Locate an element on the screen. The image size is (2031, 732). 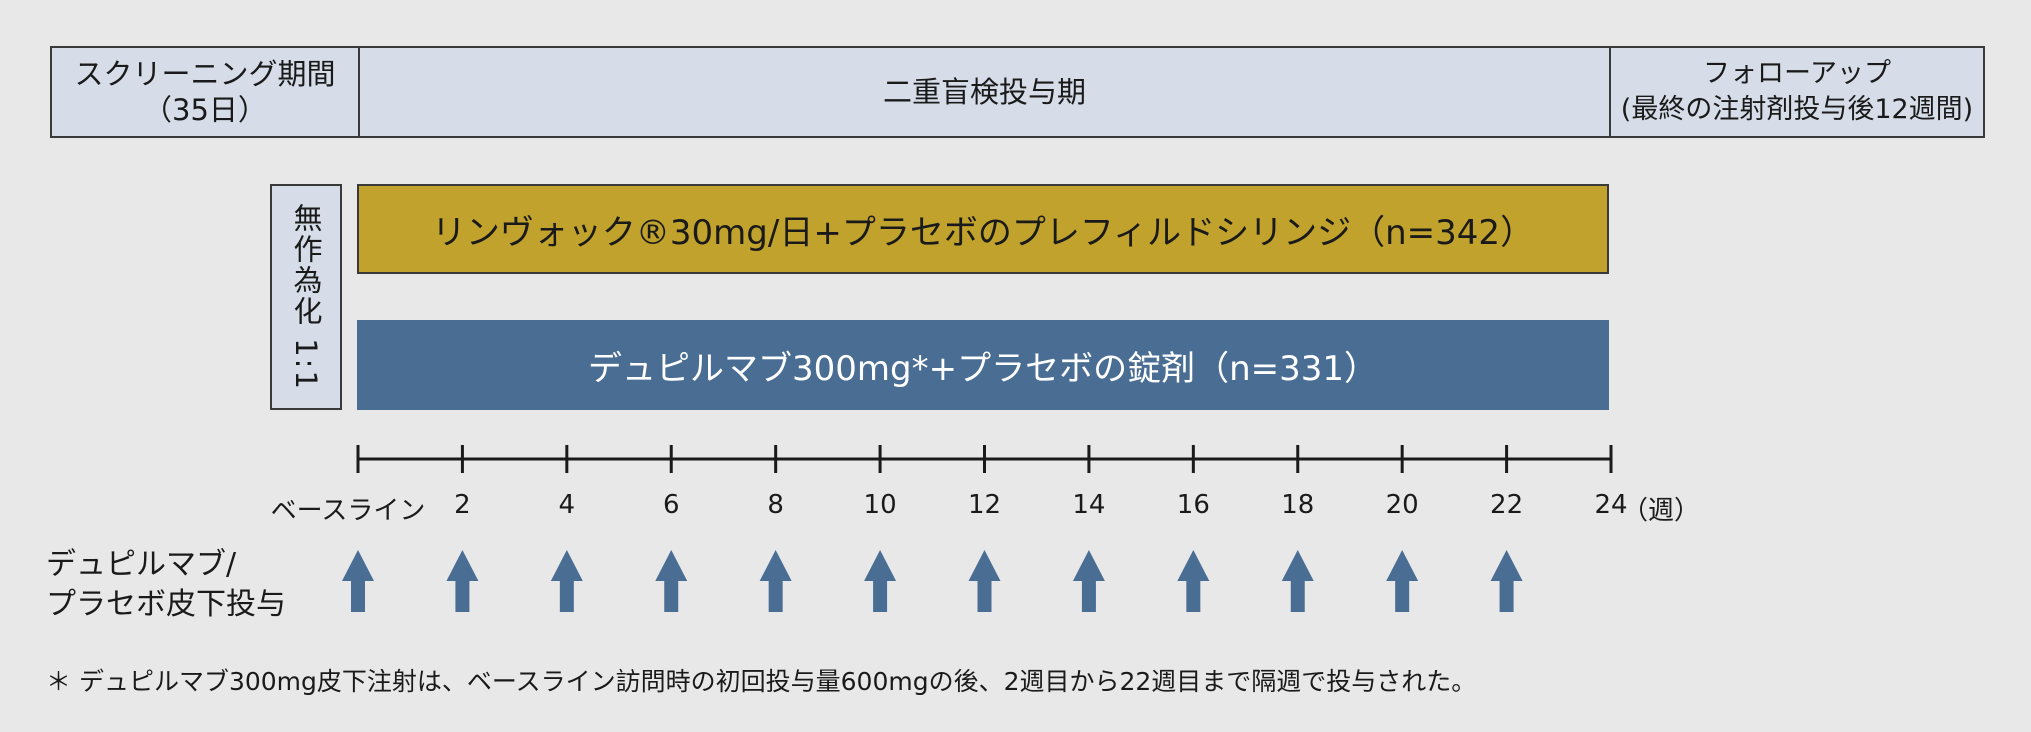
timeline-unit: （週） is located at coordinates (1661, 511).